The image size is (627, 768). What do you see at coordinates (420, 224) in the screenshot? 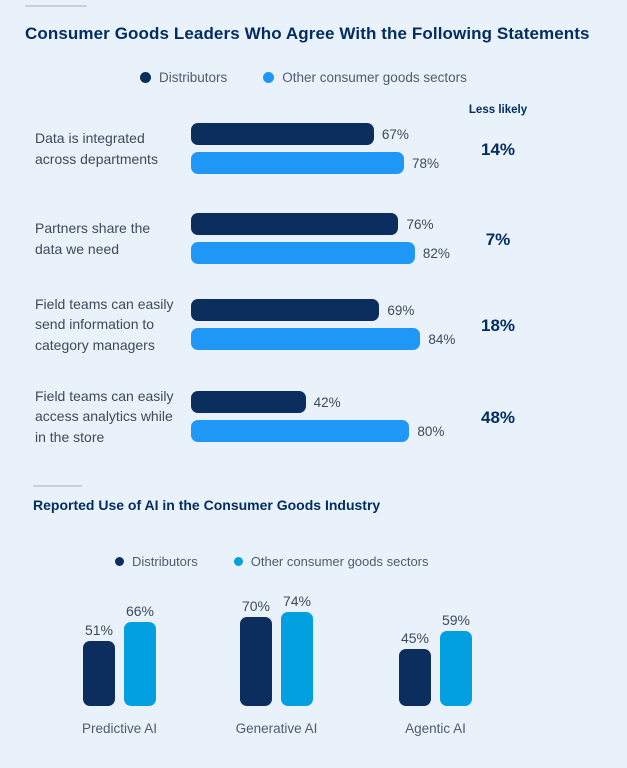
I see `bar-value-distributors: 76%` at bounding box center [420, 224].